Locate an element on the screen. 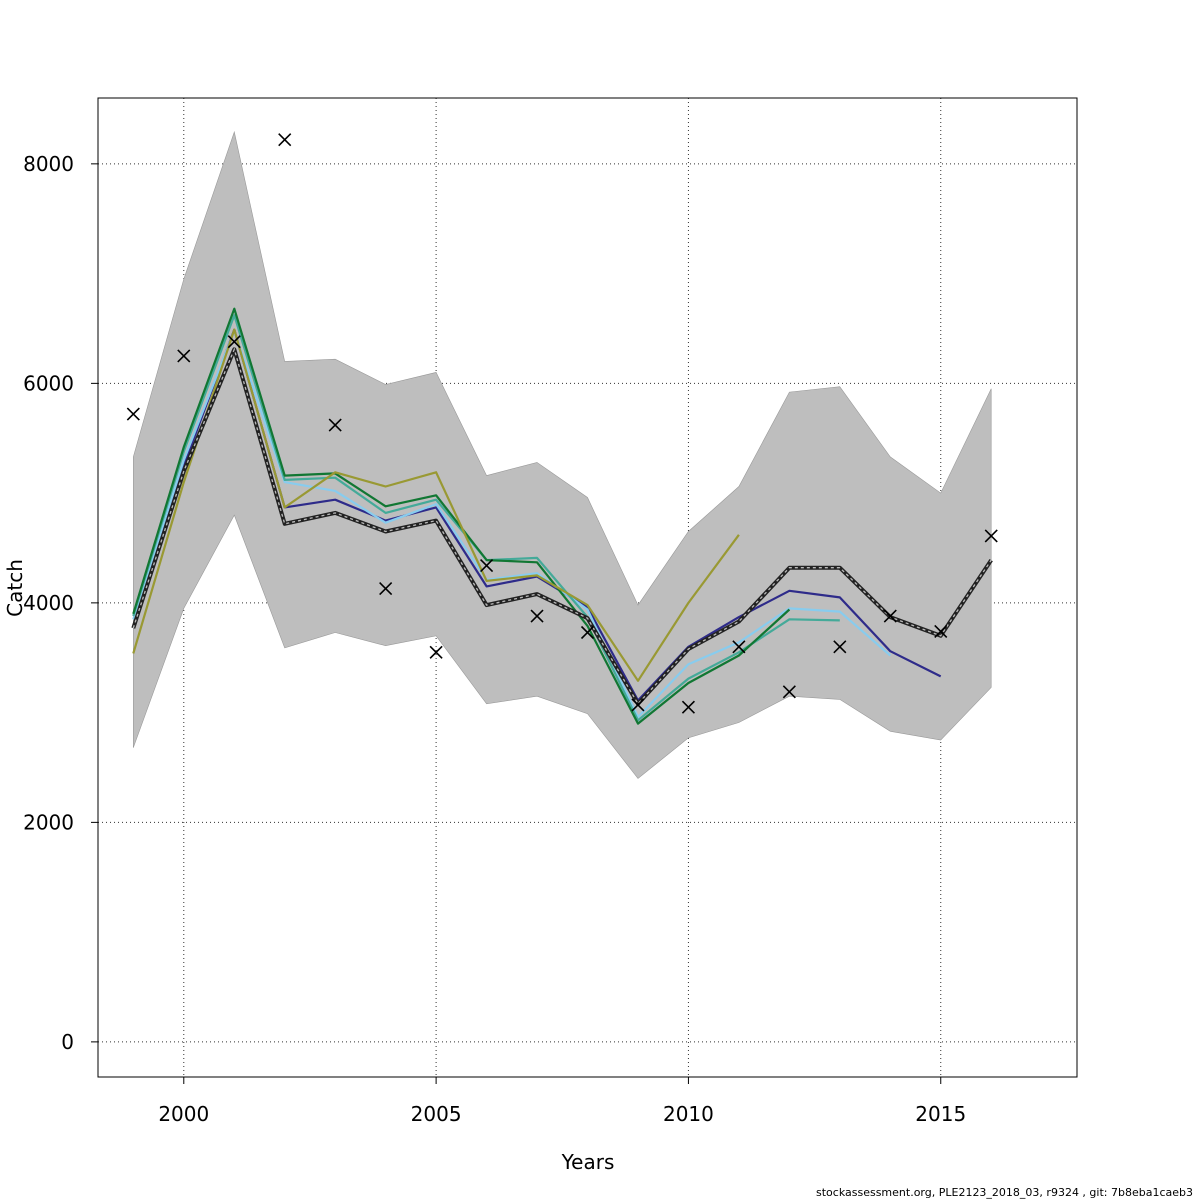 Image resolution: width=1200 pixels, height=1200 pixels. y-tick-label: 6000 is located at coordinates (48, 383).